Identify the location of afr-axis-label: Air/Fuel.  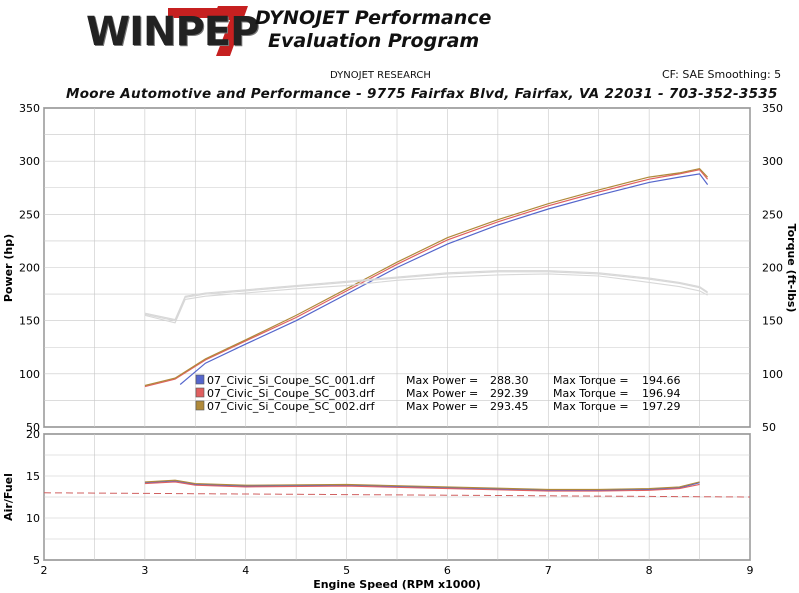
(8, 497).